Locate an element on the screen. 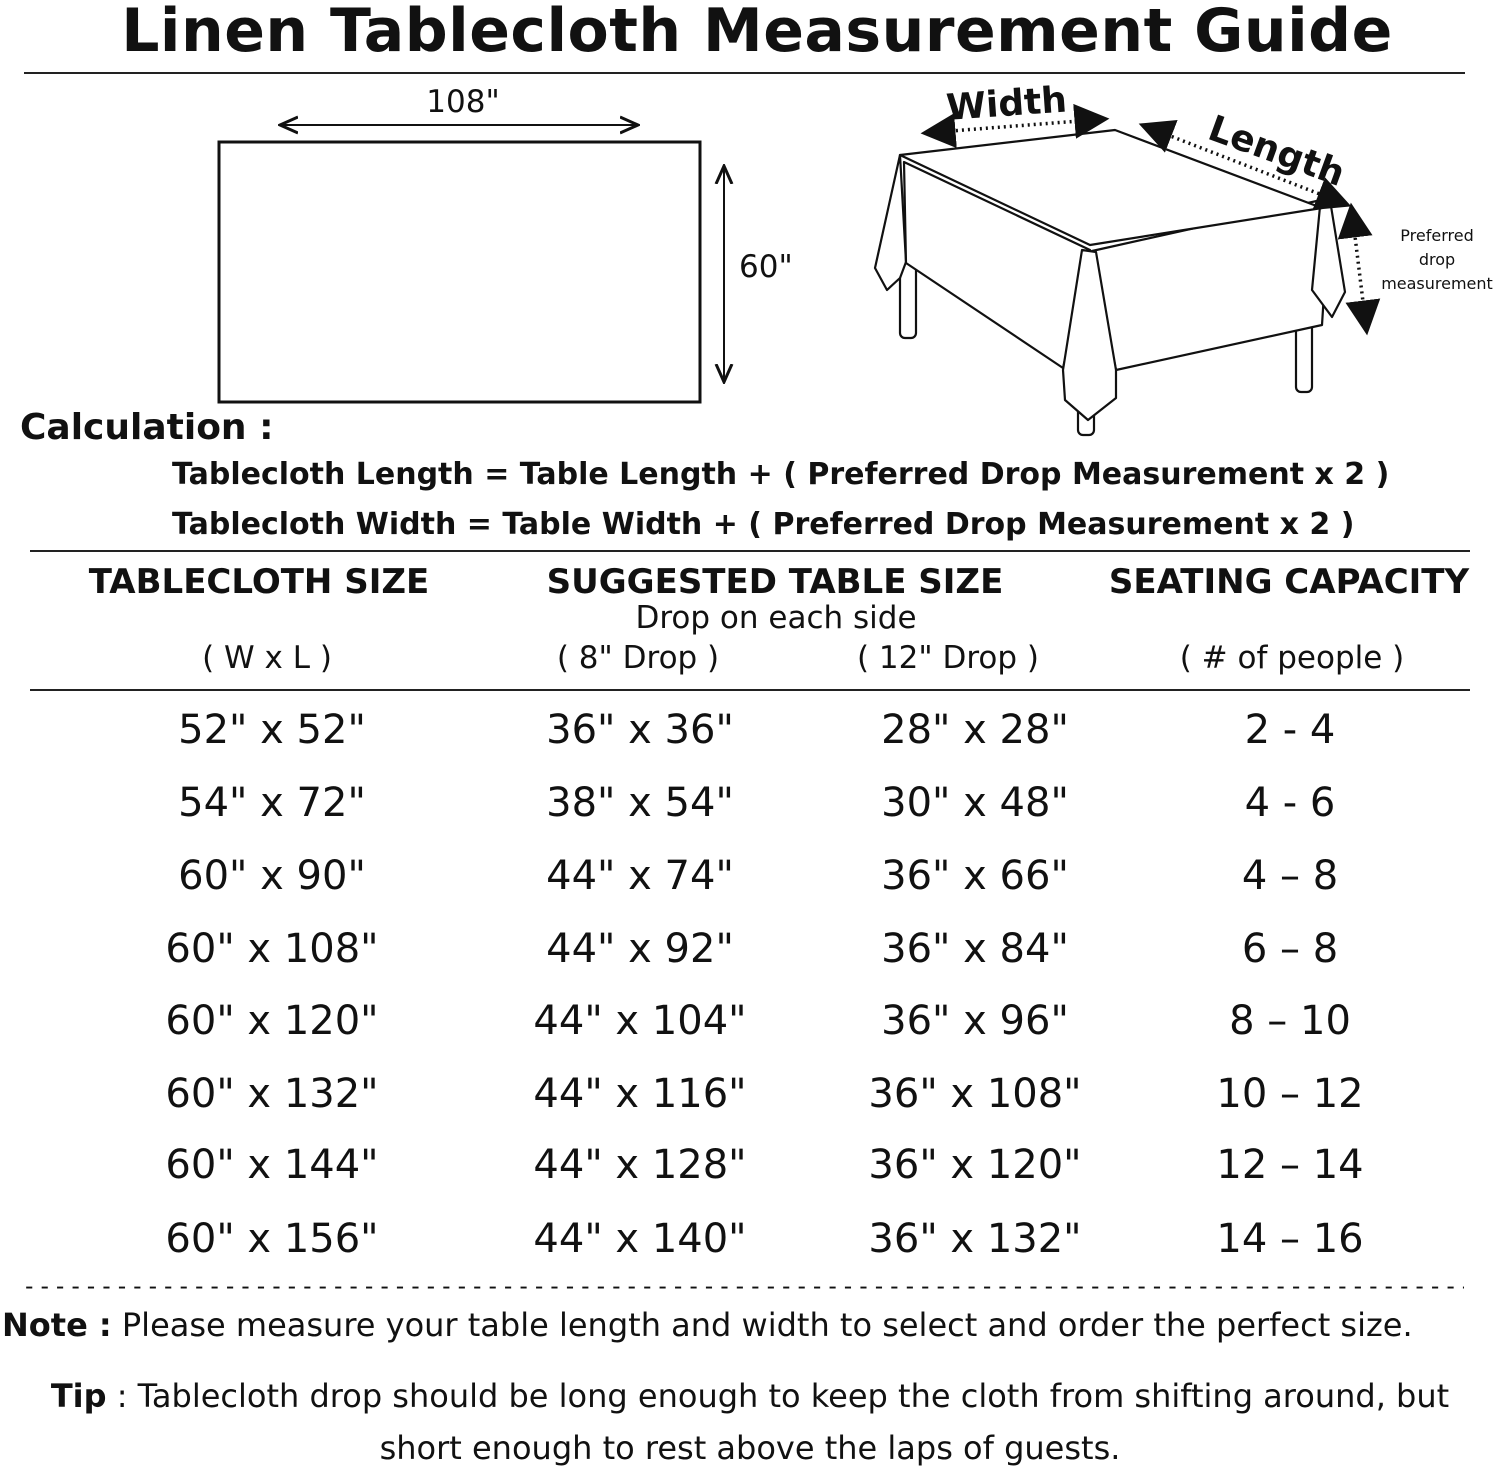  tablecloth-rectangle is located at coordinates (459, 272).